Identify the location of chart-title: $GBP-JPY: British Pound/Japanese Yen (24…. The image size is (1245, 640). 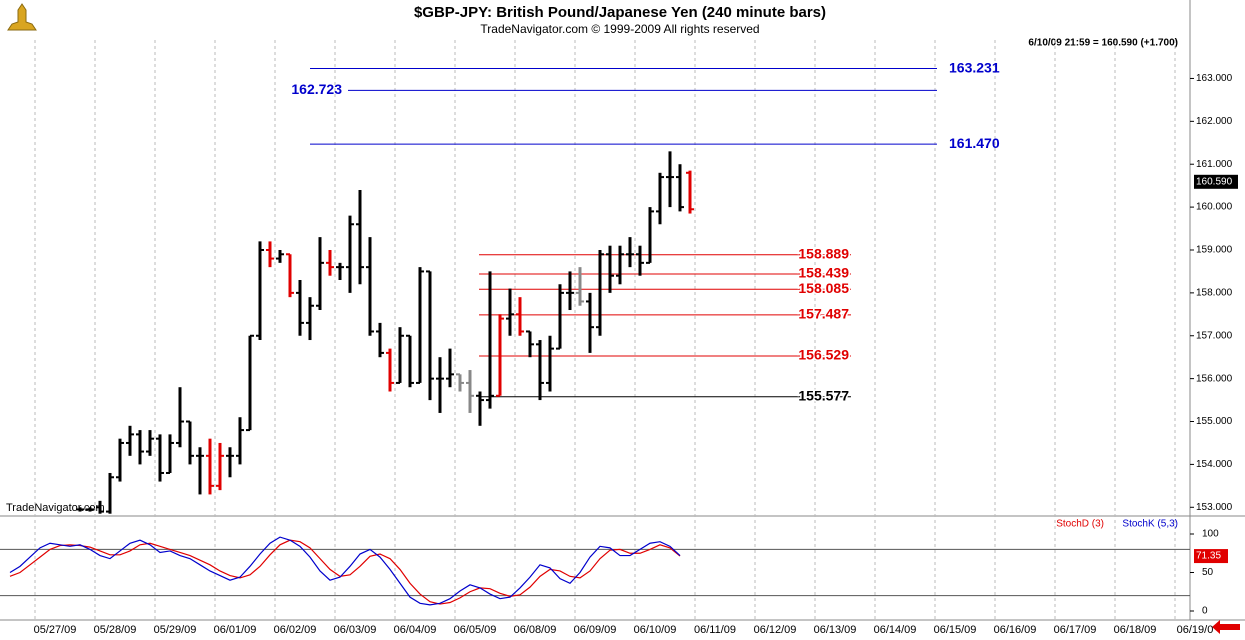
(620, 12).